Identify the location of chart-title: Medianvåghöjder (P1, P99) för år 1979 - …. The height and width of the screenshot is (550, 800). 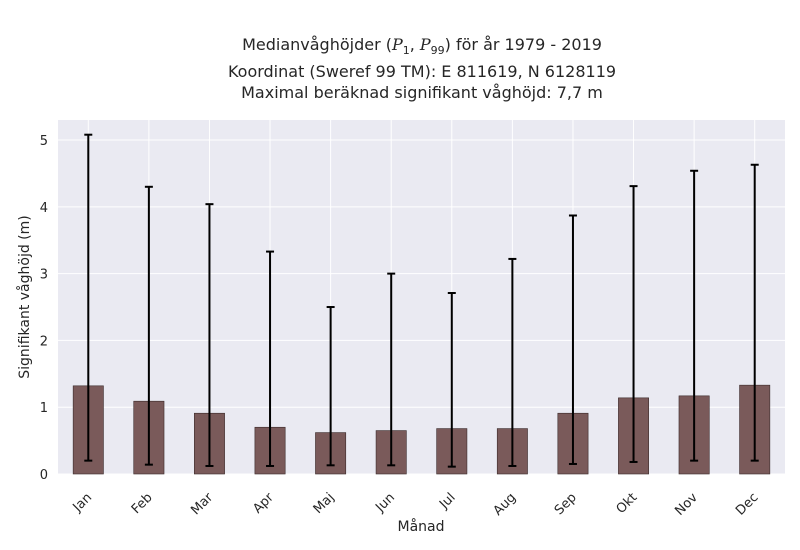
(400, 68).